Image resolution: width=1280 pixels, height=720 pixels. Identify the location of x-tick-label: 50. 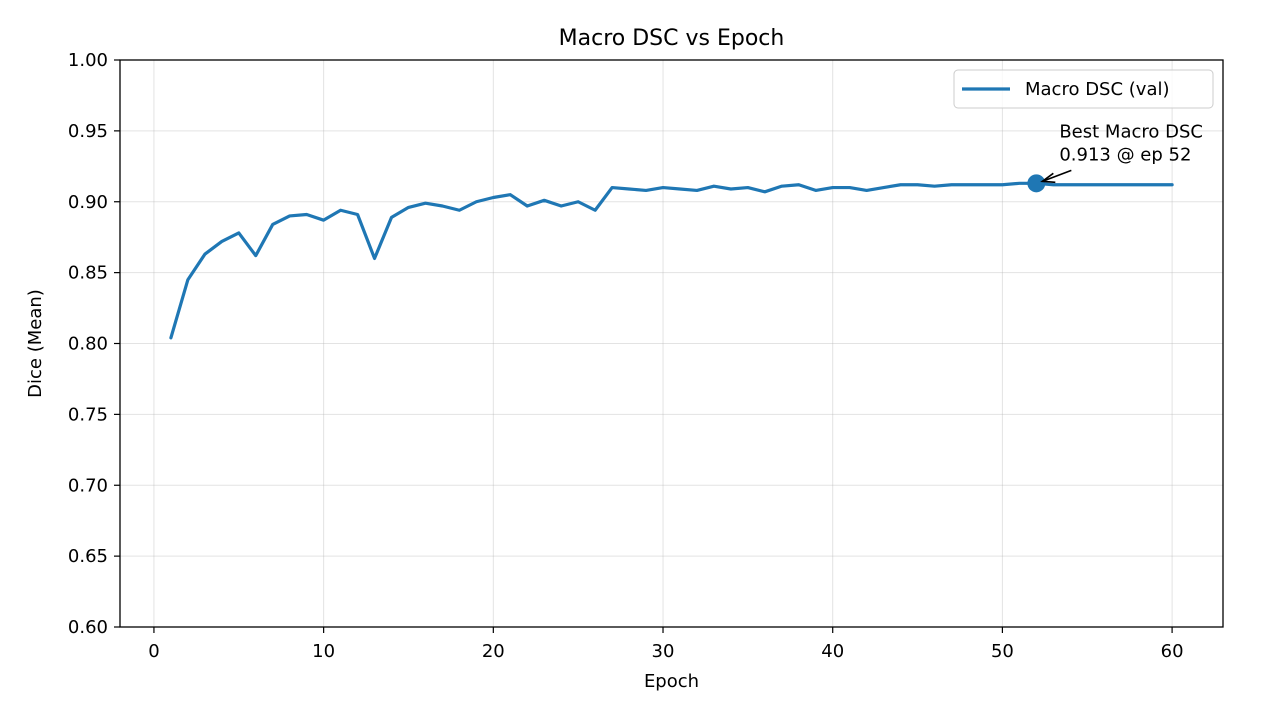
(1002, 651).